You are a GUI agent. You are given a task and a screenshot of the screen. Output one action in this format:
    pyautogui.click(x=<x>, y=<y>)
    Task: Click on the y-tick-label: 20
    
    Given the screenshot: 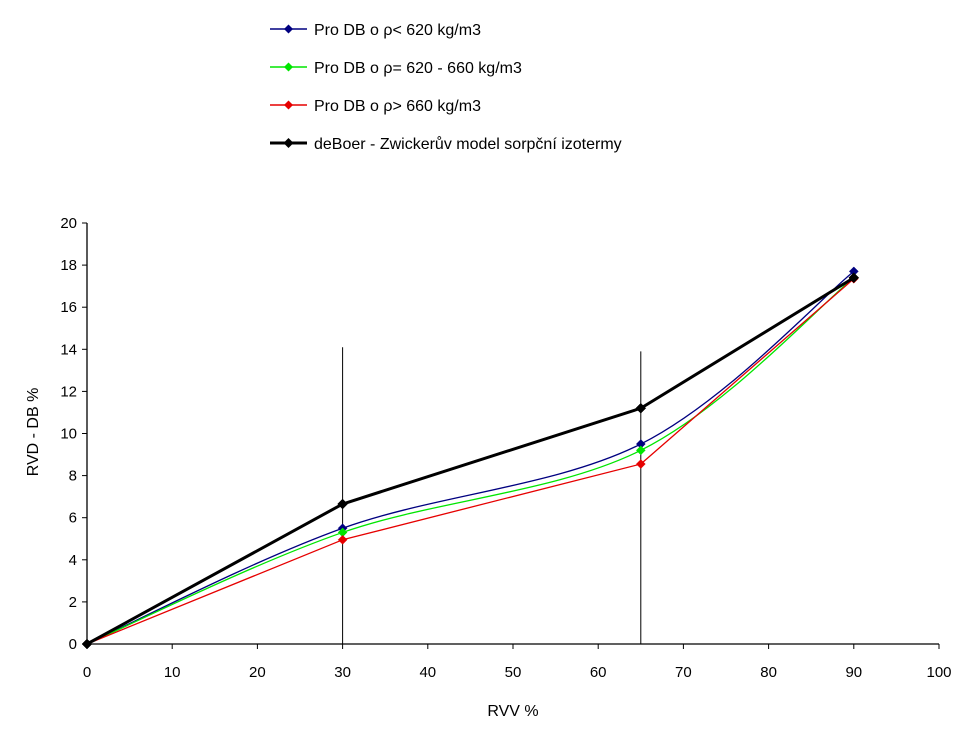 What is the action you would take?
    pyautogui.click(x=68, y=223)
    